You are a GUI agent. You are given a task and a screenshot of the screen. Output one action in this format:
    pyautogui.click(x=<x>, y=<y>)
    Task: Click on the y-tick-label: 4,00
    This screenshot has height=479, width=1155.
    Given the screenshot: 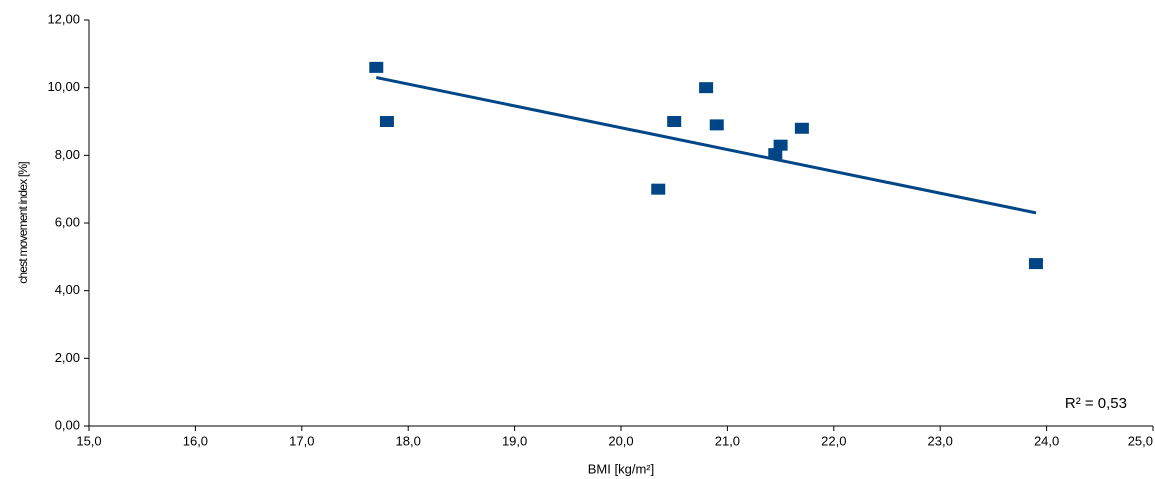 What is the action you would take?
    pyautogui.click(x=67, y=289)
    